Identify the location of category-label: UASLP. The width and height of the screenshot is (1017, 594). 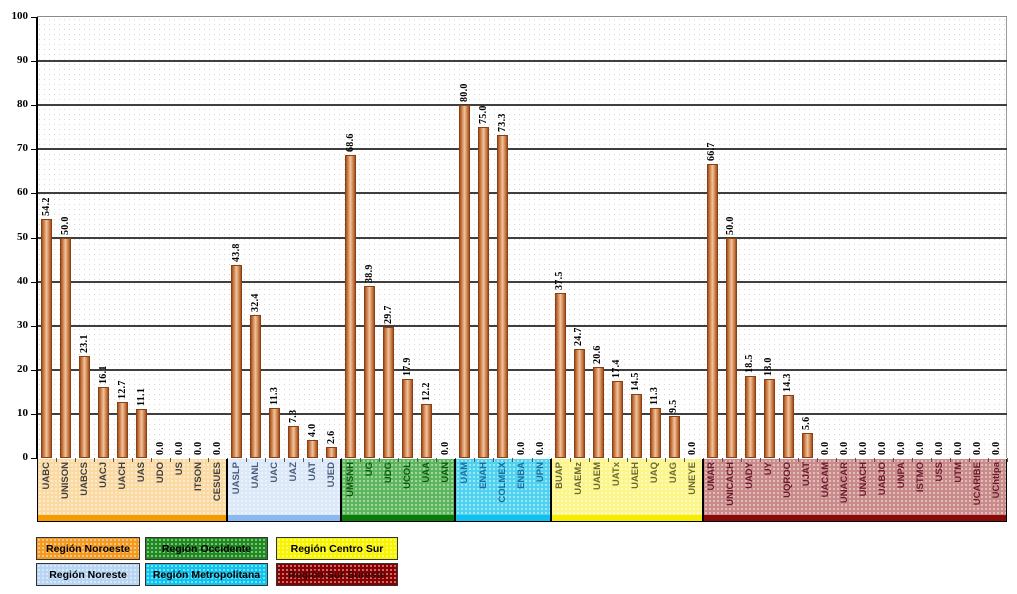
(236, 478).